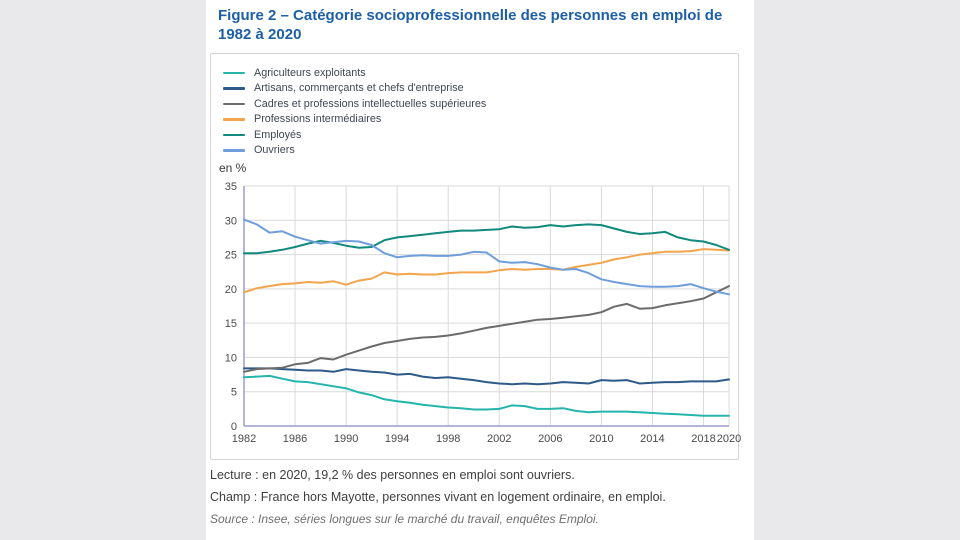  What do you see at coordinates (231, 187) in the screenshot?
I see `y-tick-label: 35` at bounding box center [231, 187].